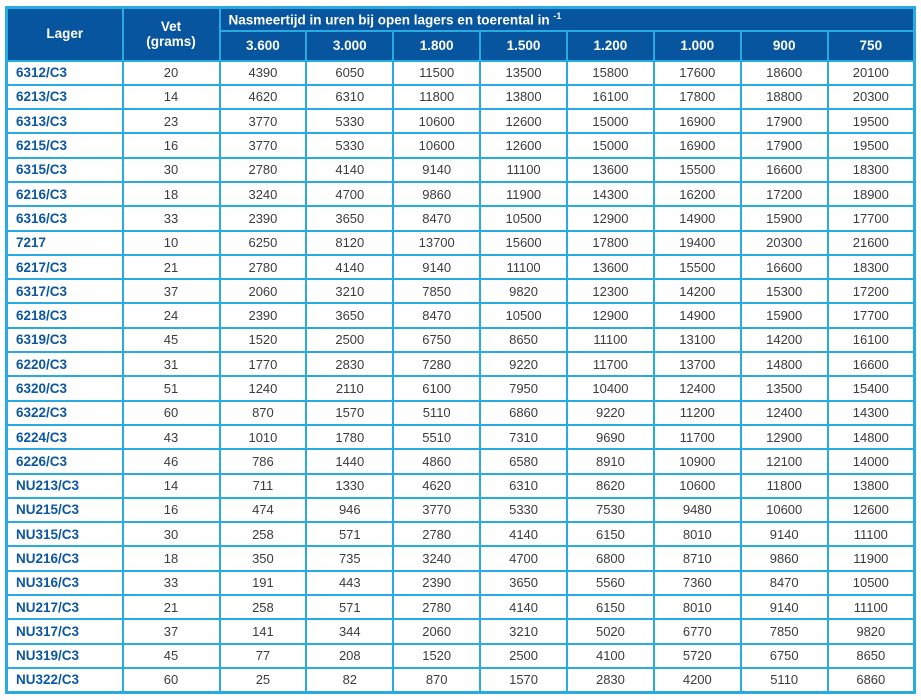 The width and height of the screenshot is (921, 700). I want to click on grease-grams-cell: 51, so click(171, 388).